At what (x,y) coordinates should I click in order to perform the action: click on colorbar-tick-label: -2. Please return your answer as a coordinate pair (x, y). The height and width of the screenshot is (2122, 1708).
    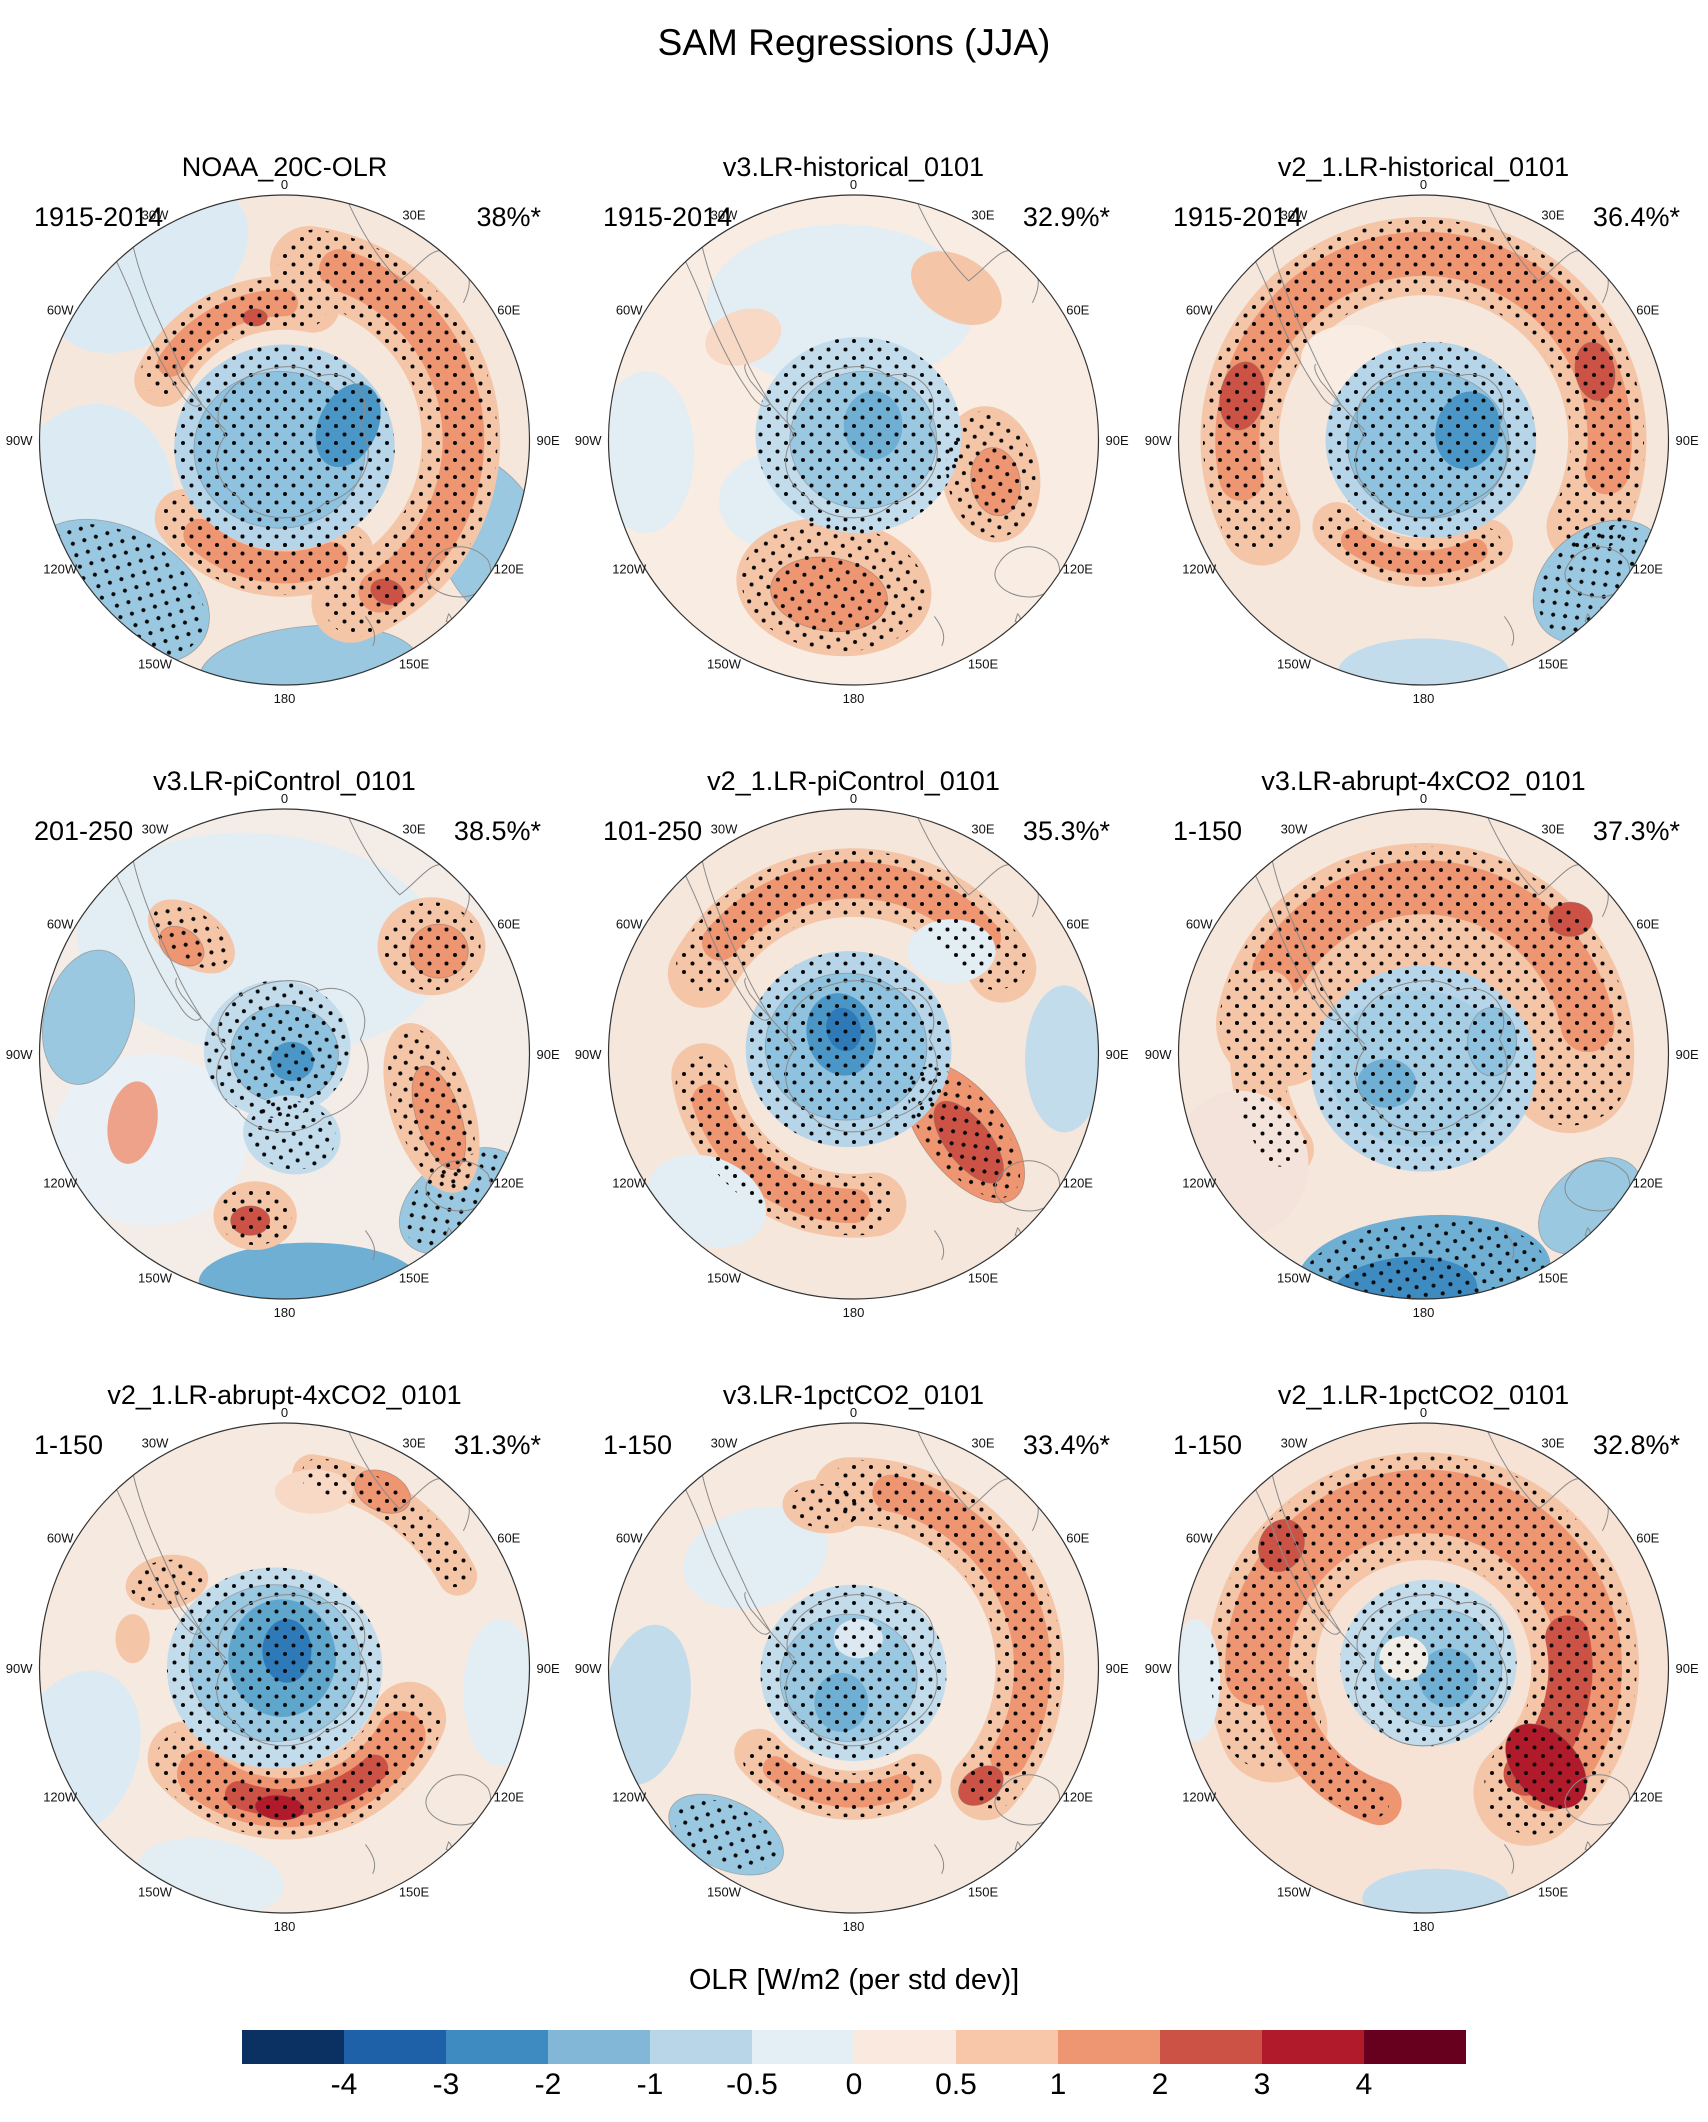
    Looking at the image, I should click on (548, 2084).